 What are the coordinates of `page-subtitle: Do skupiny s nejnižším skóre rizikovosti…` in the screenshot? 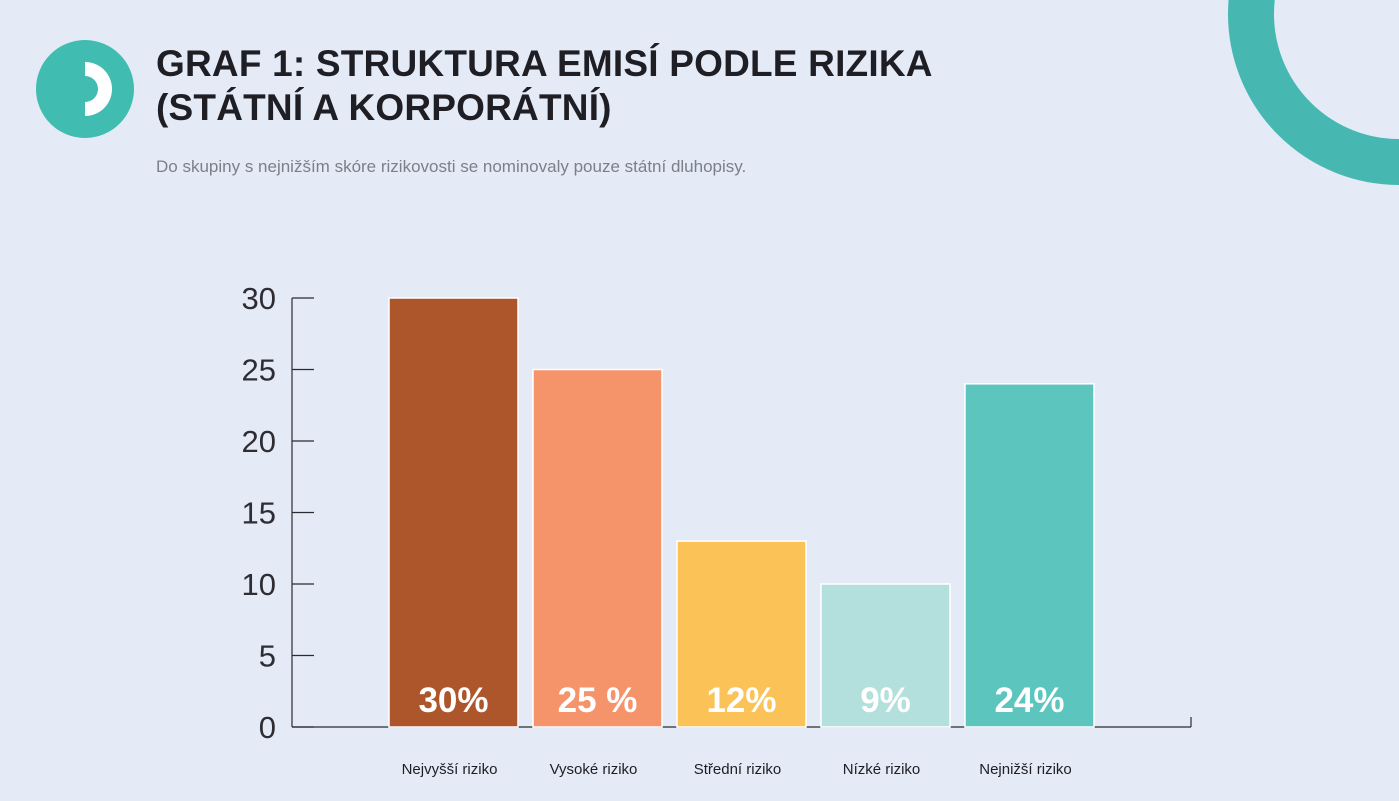 It's located at (451, 166).